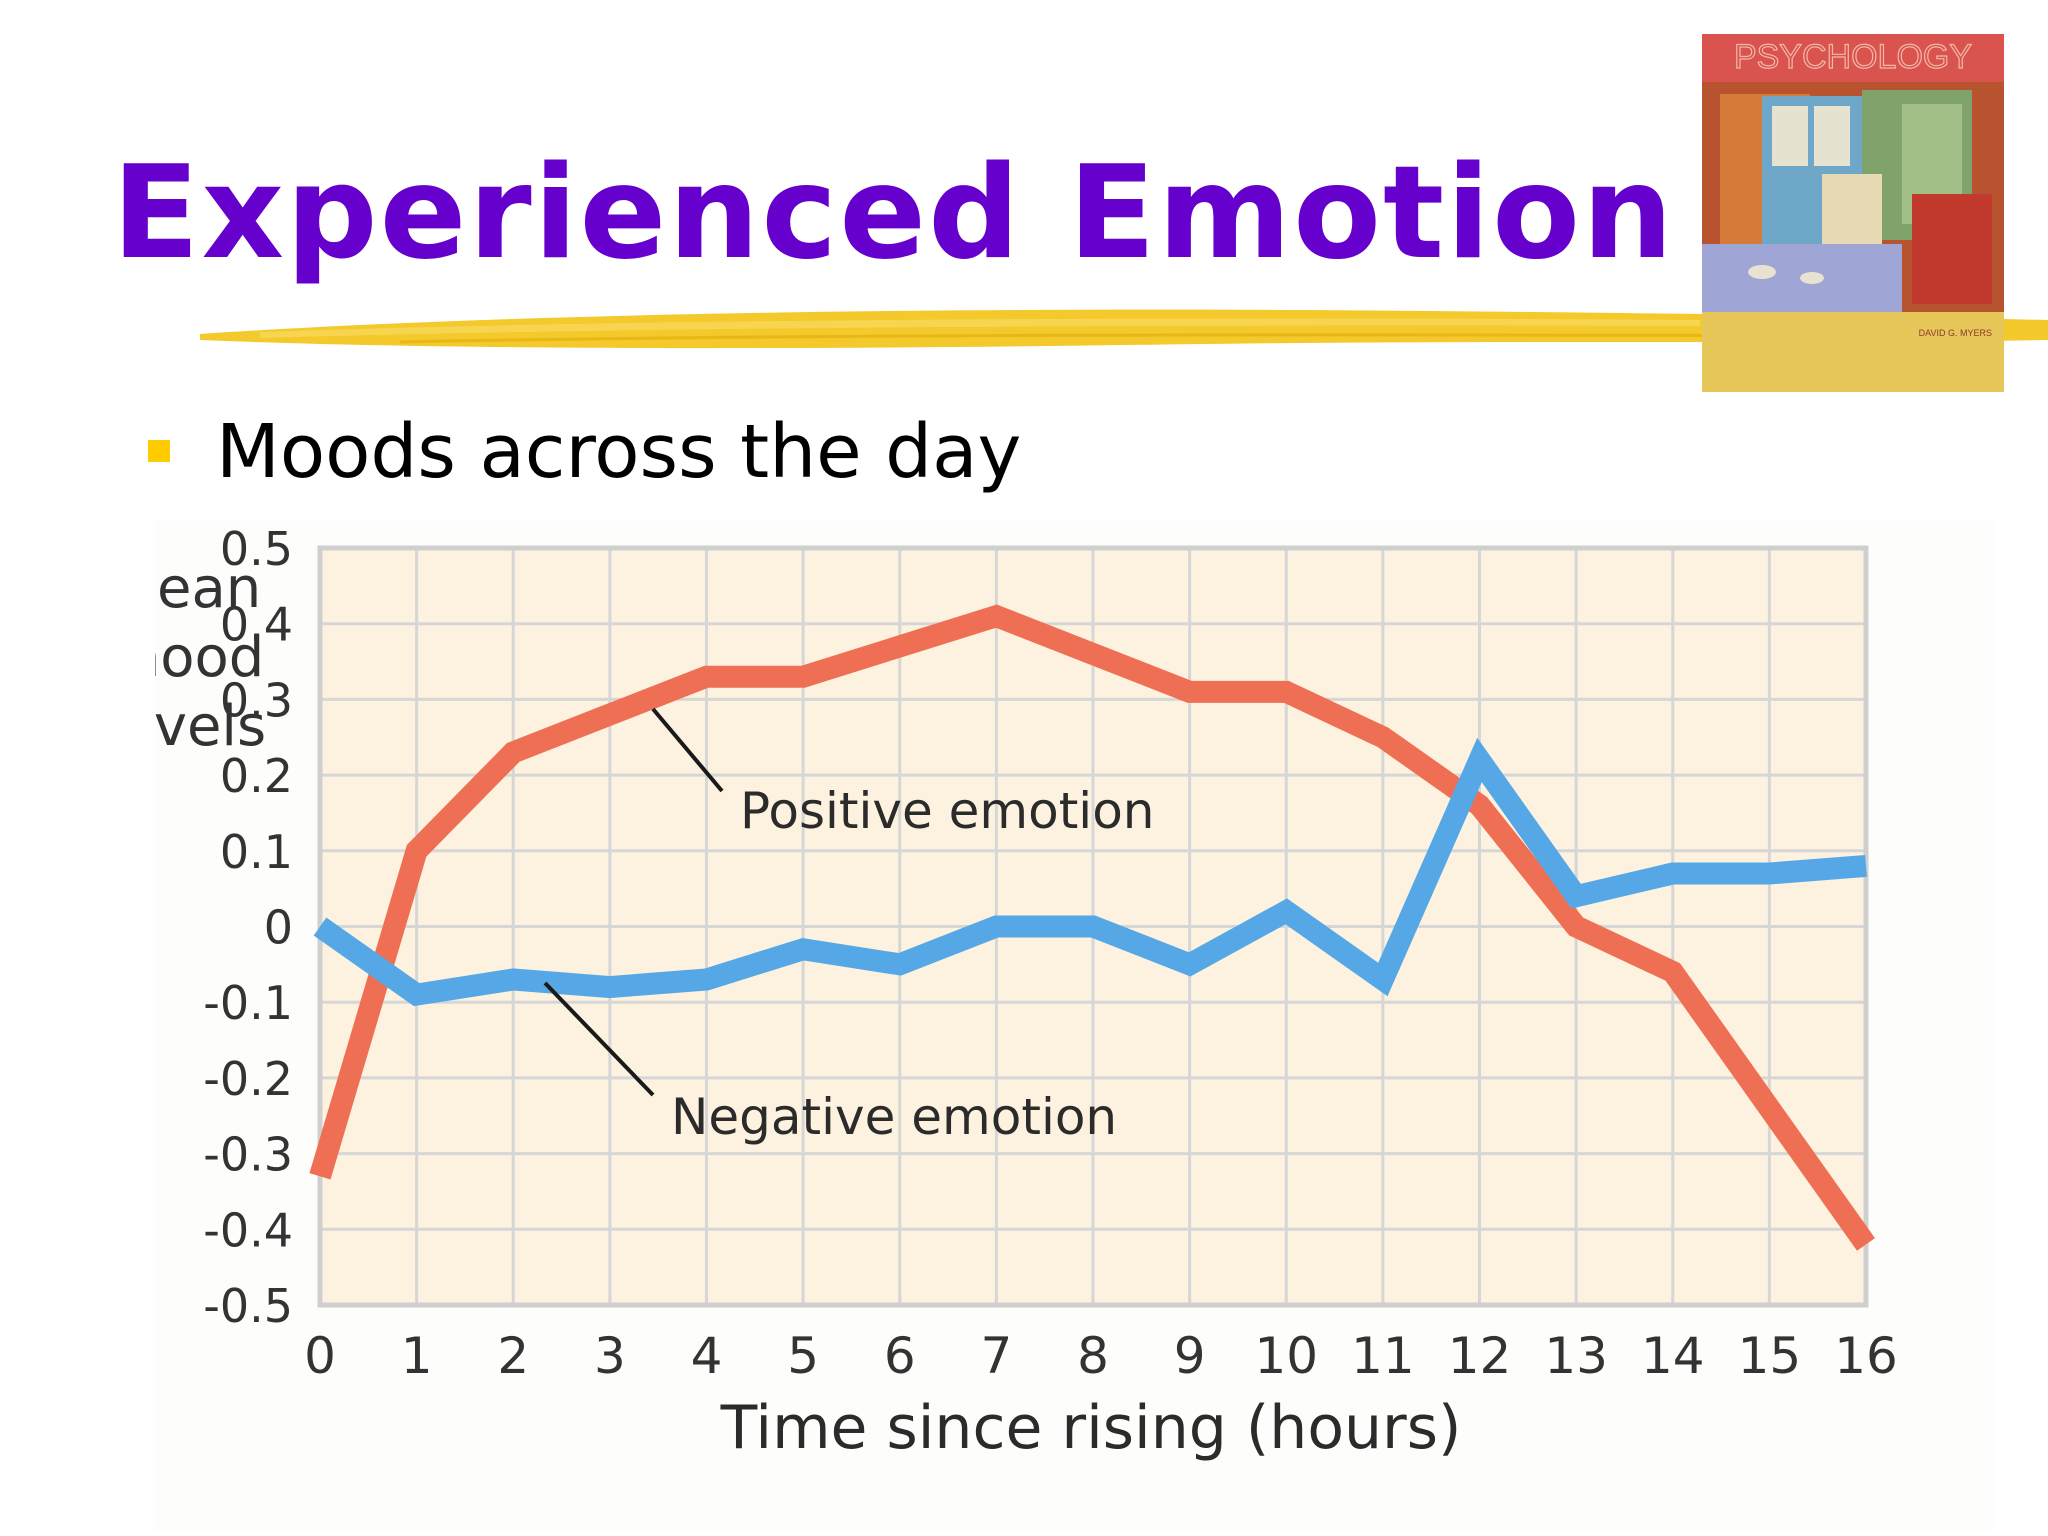 The image size is (2048, 1536). Describe the element at coordinates (248, 1155) in the screenshot. I see `y-tick-label: -0.3` at that location.